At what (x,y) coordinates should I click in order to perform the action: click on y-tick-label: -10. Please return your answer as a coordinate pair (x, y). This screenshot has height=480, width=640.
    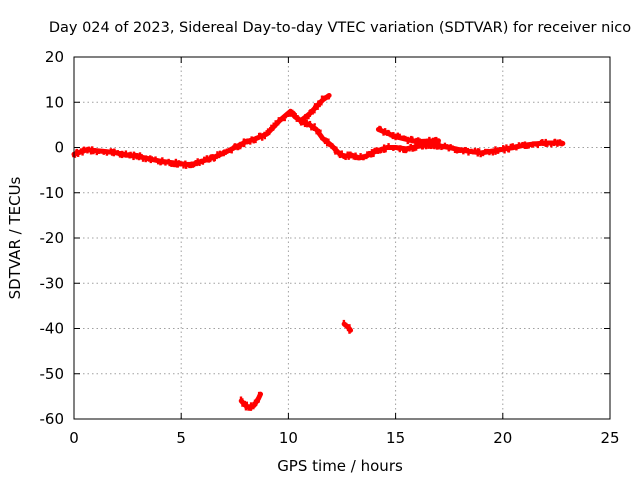
    Looking at the image, I should click on (52, 193).